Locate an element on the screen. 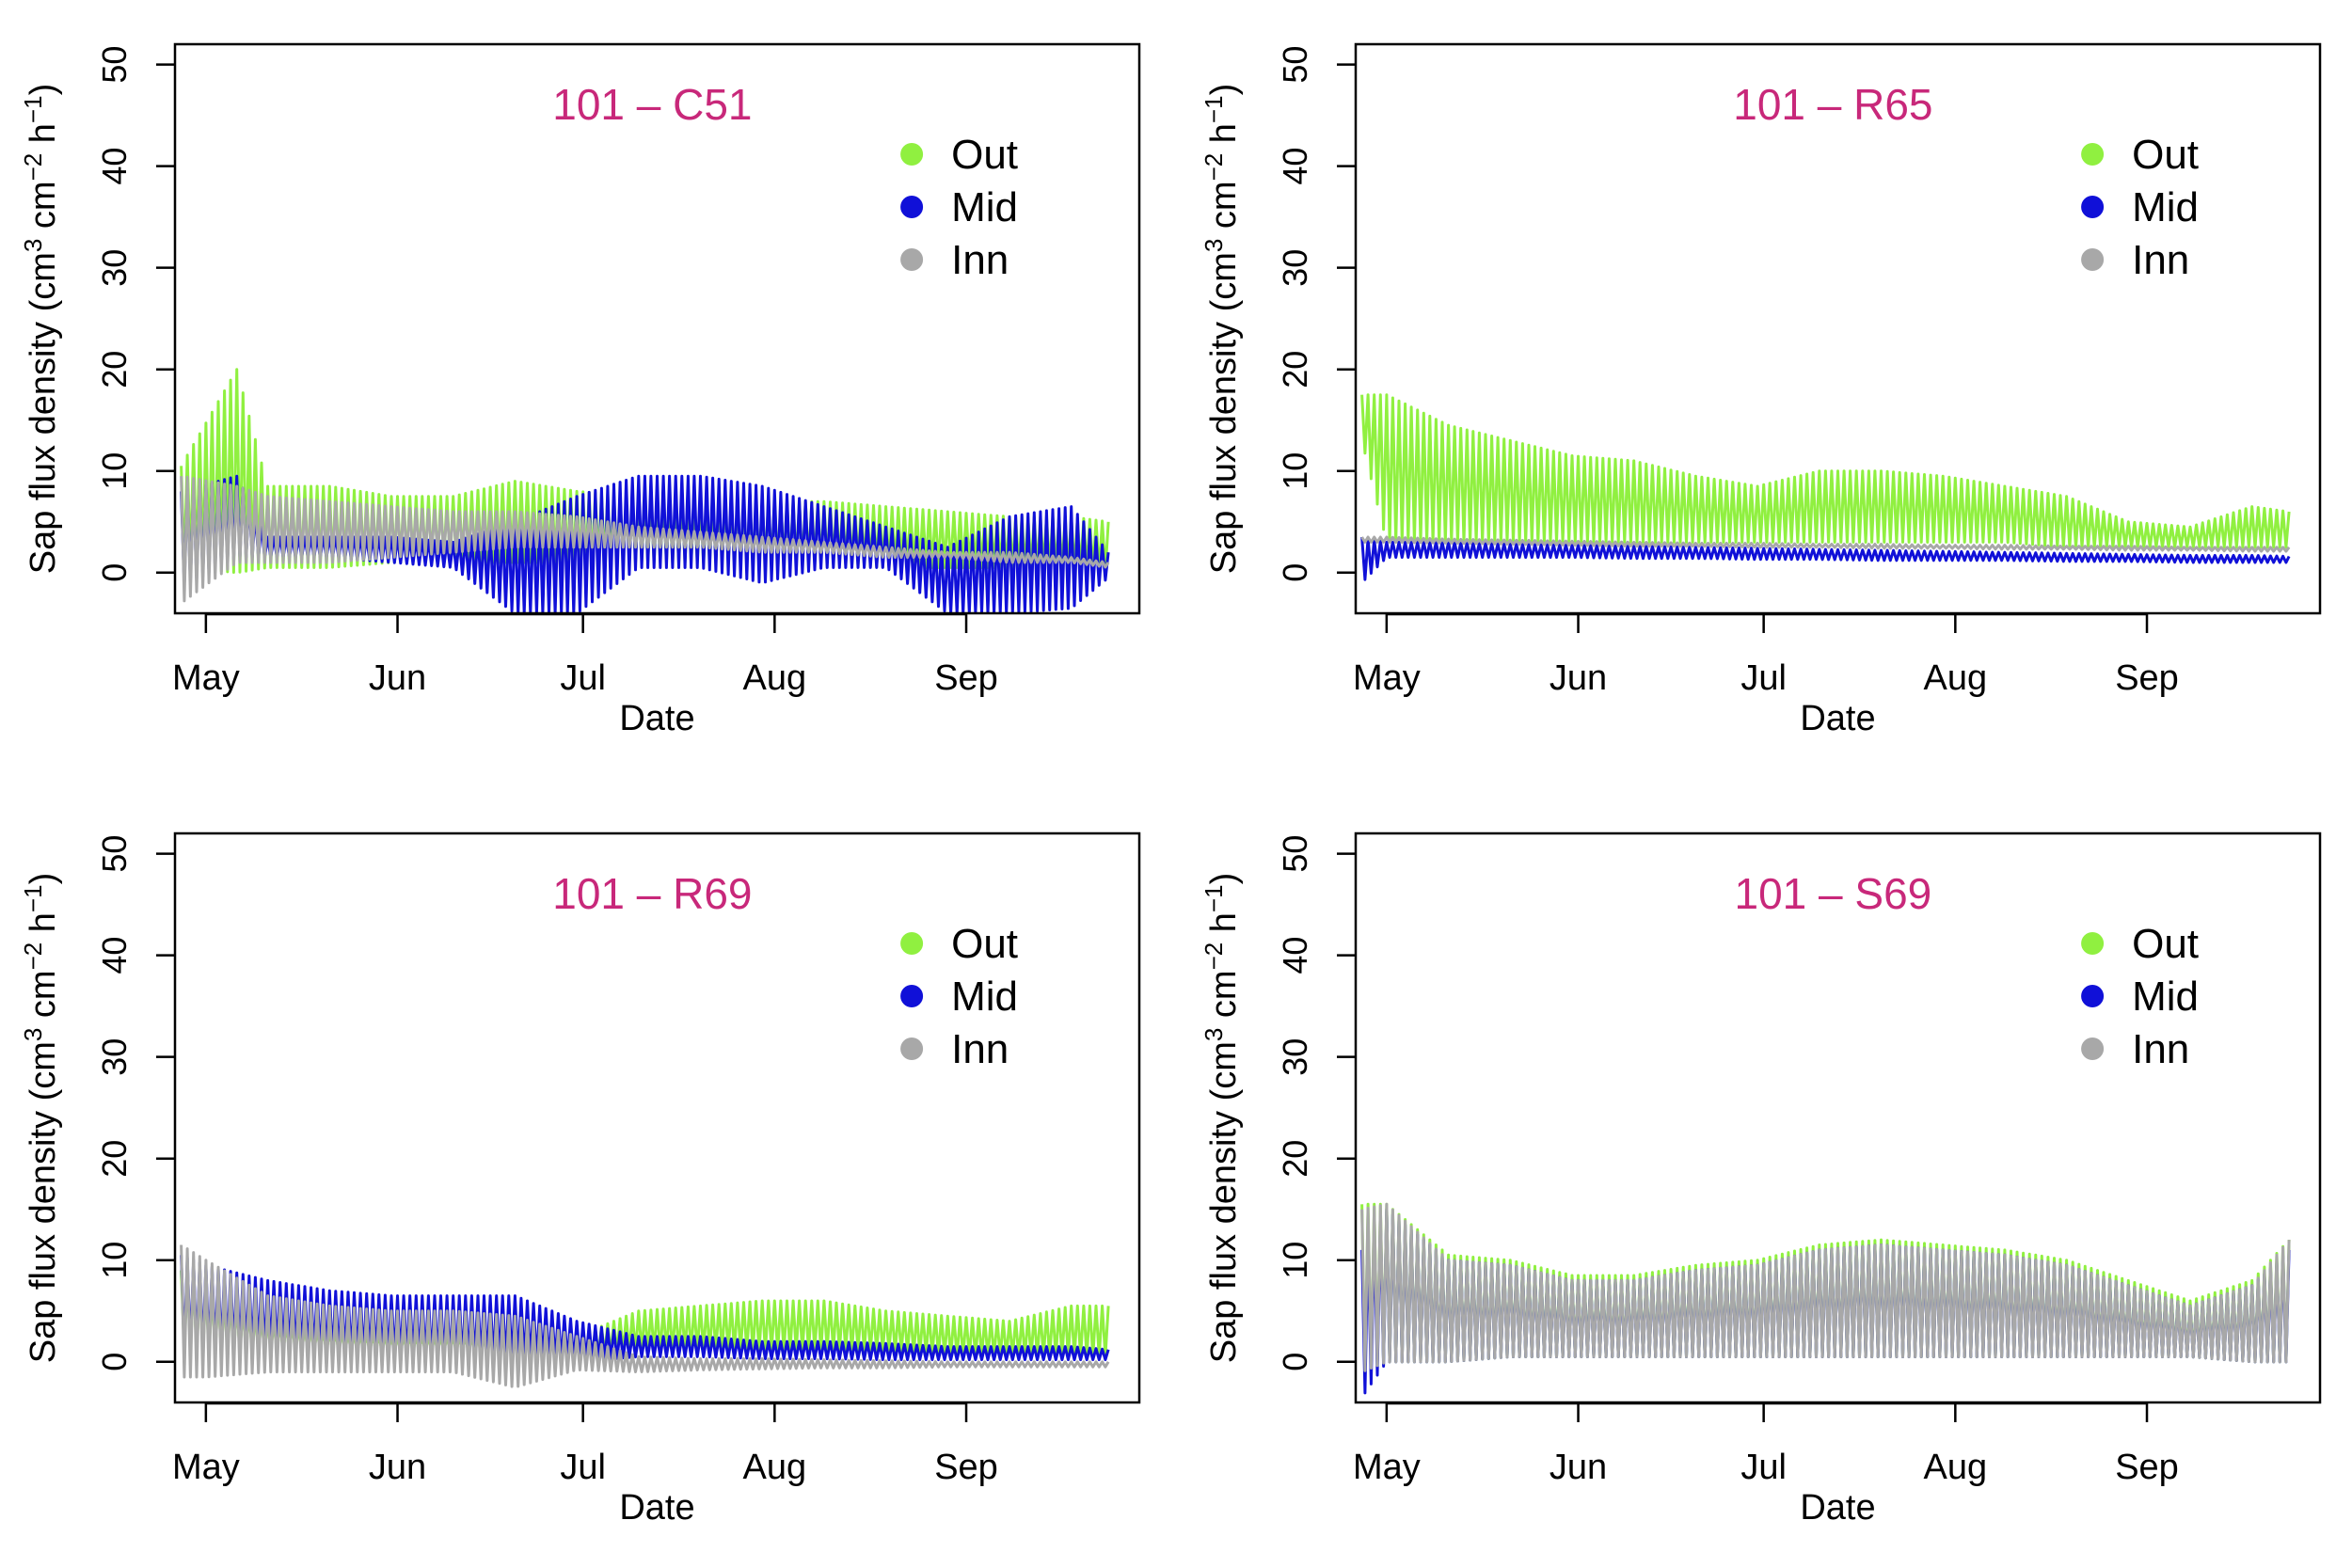 The height and width of the screenshot is (1568, 2352). legend-marker-inn is located at coordinates (912, 1048).